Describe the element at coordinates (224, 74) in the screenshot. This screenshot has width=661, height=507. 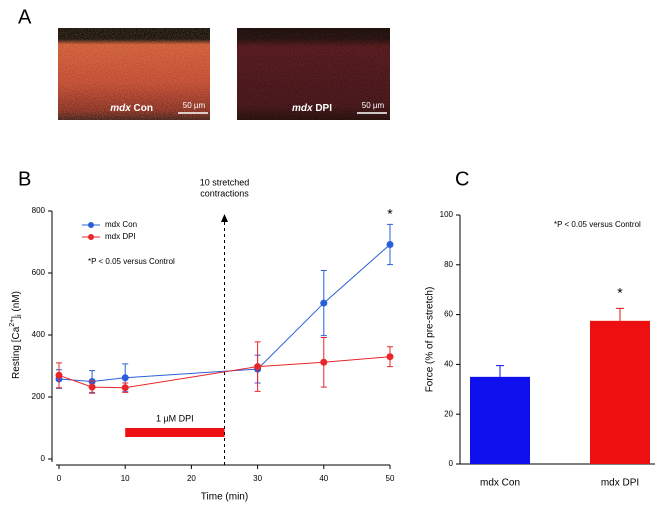
I see `panel-a` at that location.